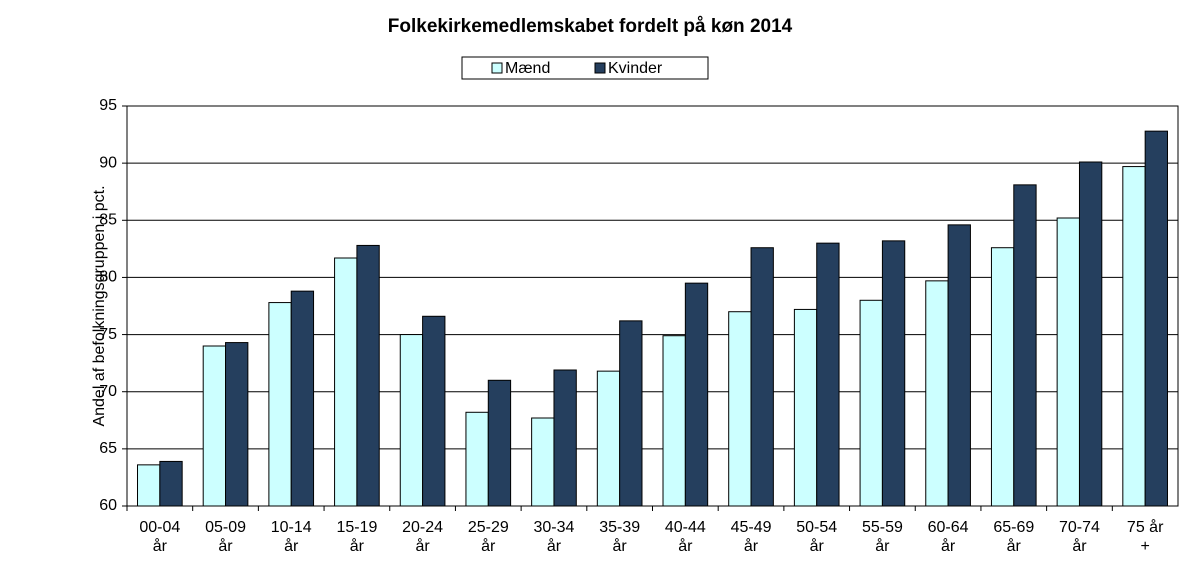 The image size is (1183, 565). What do you see at coordinates (585, 68) in the screenshot?
I see `legend-box` at bounding box center [585, 68].